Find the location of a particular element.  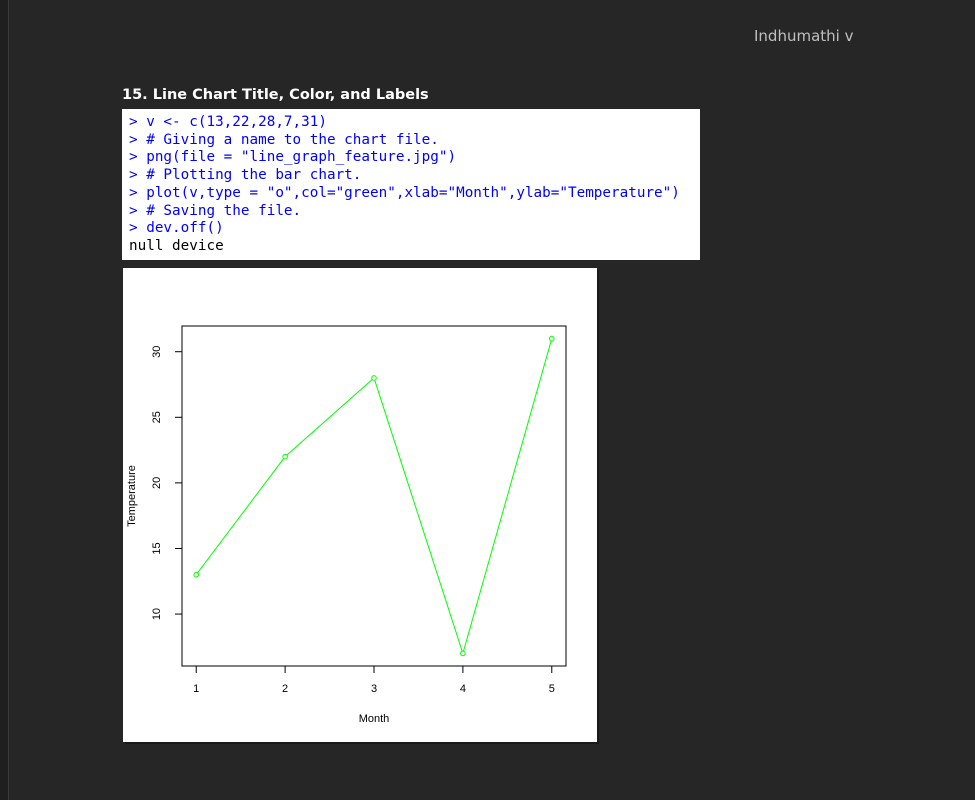

console-line: > v <- c(13,22,28,7,31) is located at coordinates (228, 122).